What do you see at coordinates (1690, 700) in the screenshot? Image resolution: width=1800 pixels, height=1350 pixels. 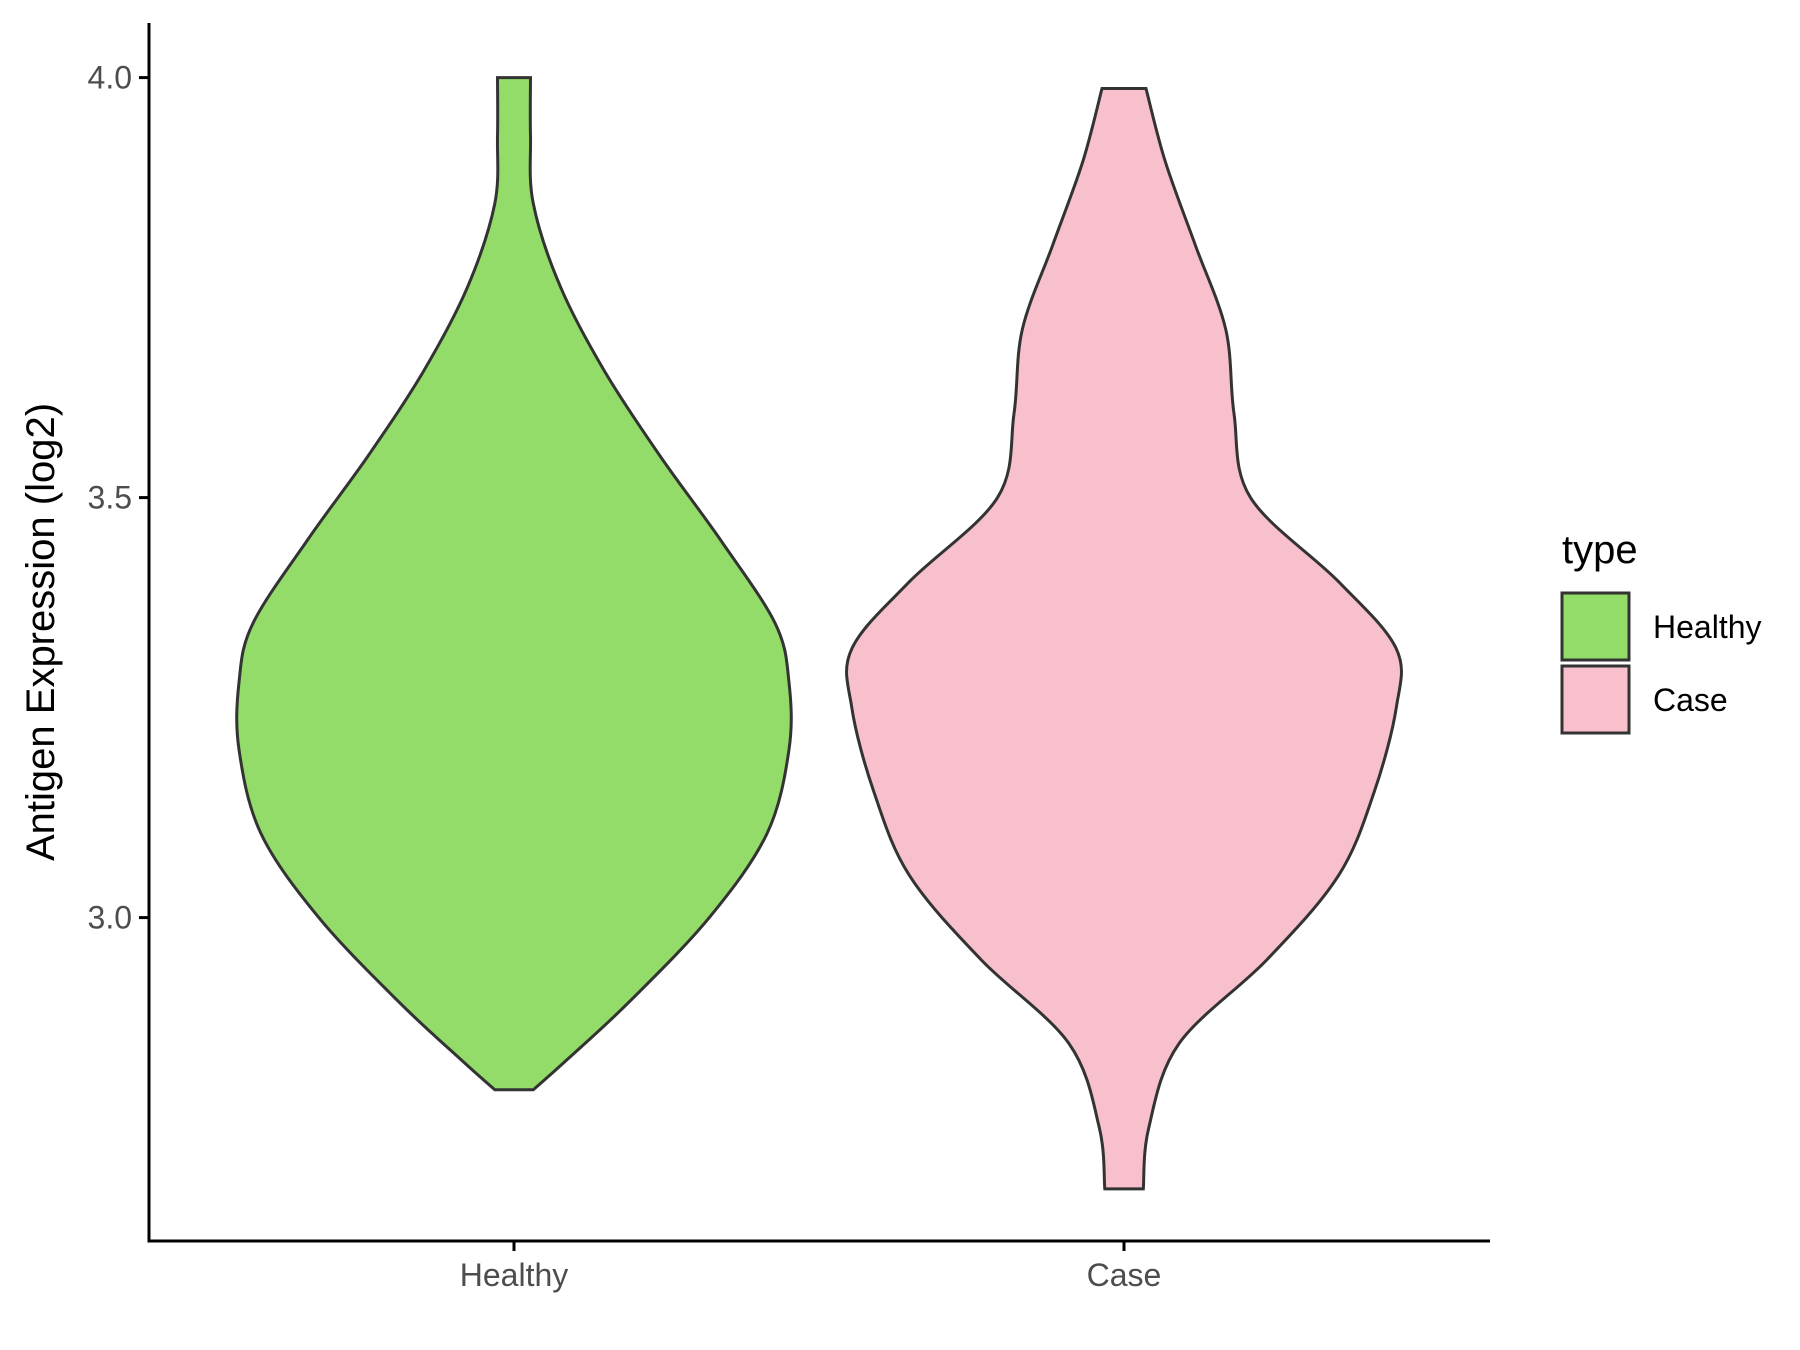 I see `legend-label-case: Case` at bounding box center [1690, 700].